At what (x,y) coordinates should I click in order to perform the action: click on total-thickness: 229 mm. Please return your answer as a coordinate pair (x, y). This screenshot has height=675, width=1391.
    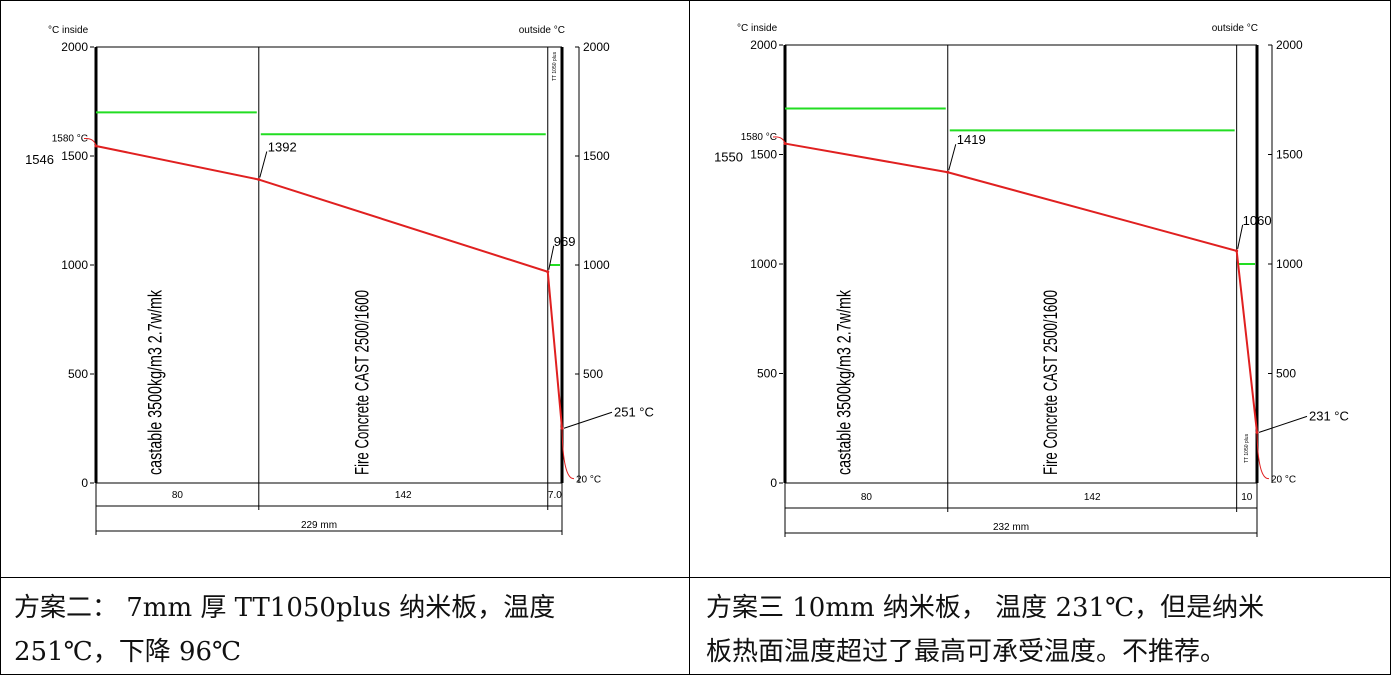
    Looking at the image, I should click on (319, 525).